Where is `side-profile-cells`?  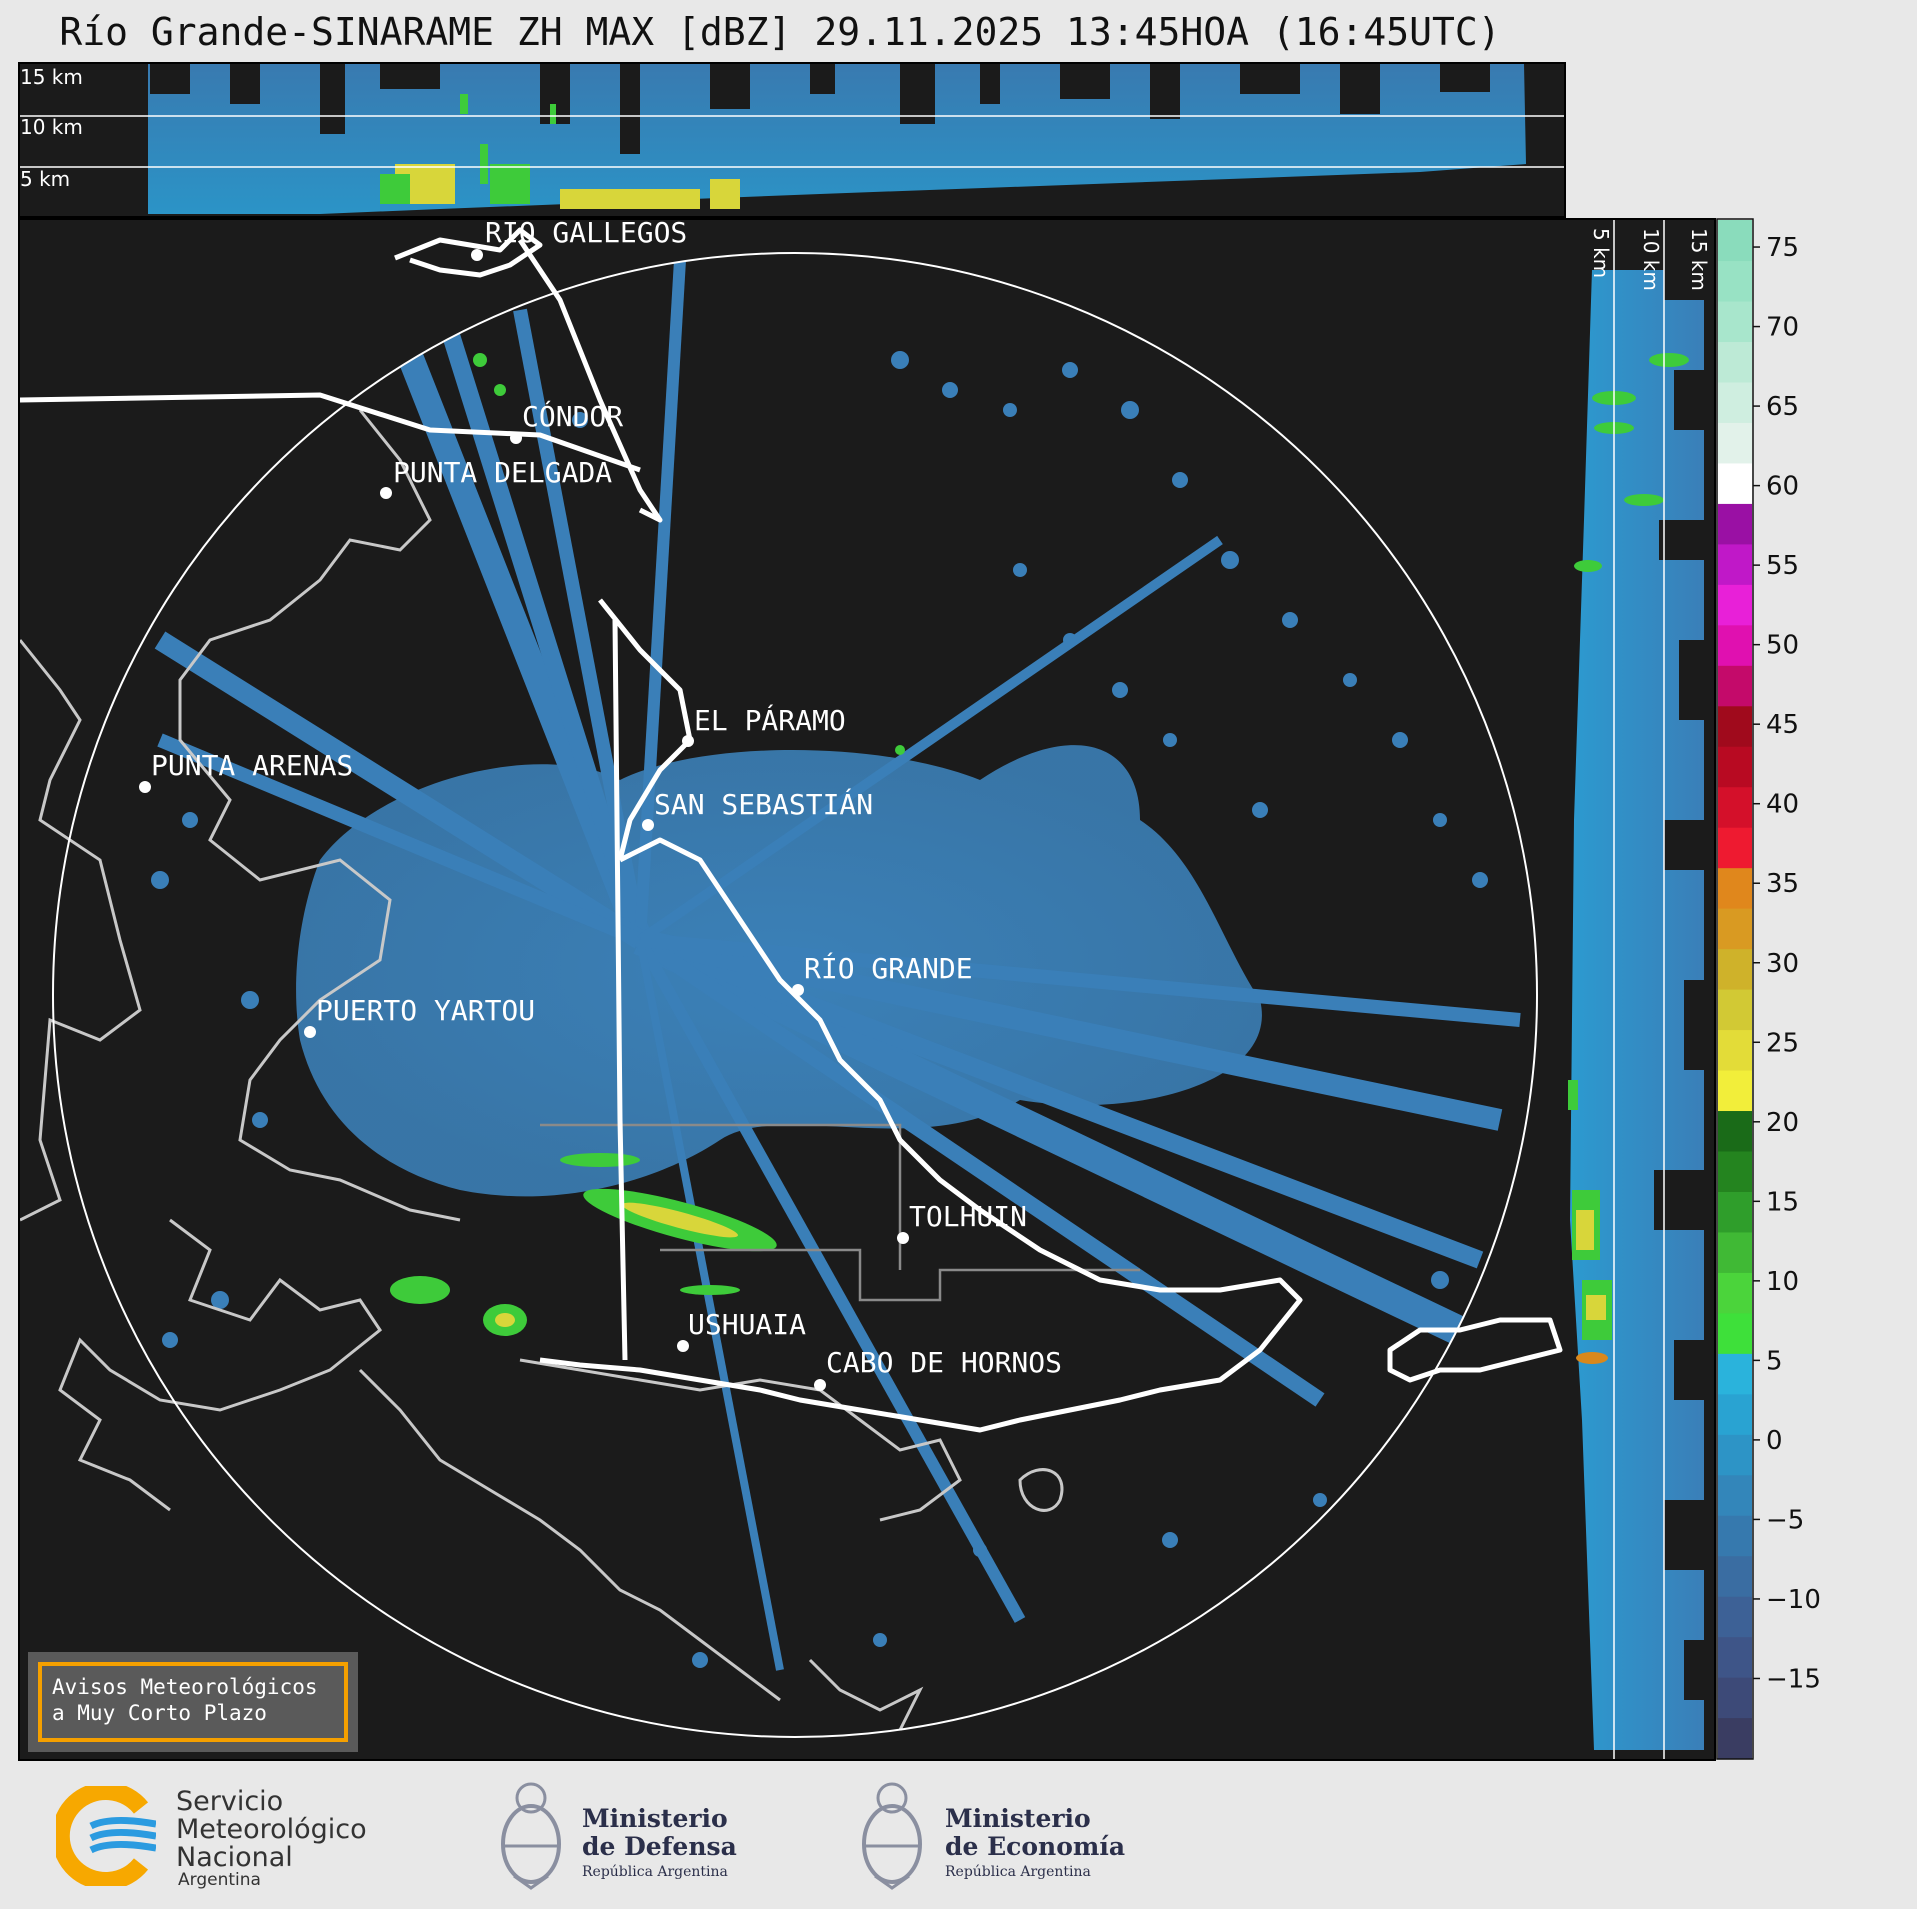
side-profile-cells is located at coordinates (1628, 858).